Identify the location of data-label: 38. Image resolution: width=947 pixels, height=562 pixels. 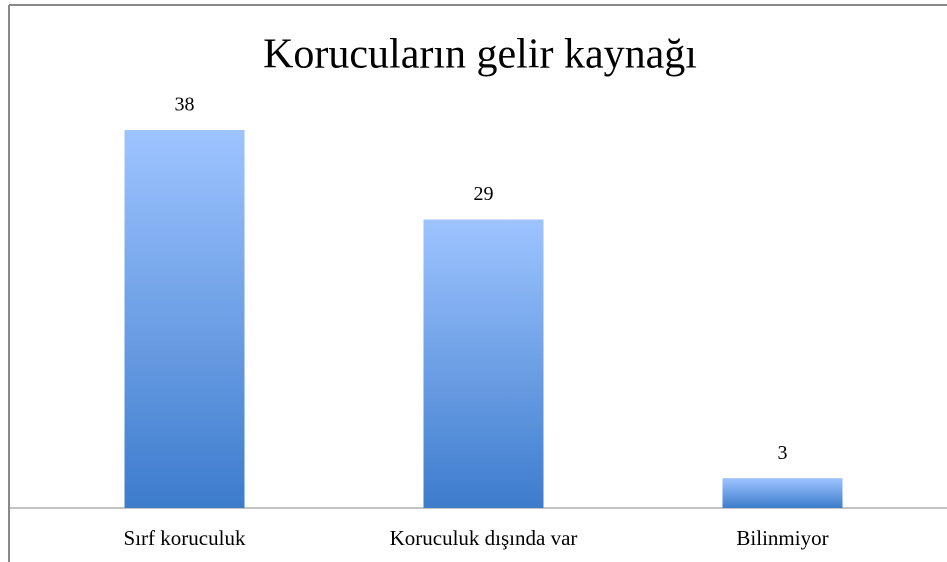
(185, 105).